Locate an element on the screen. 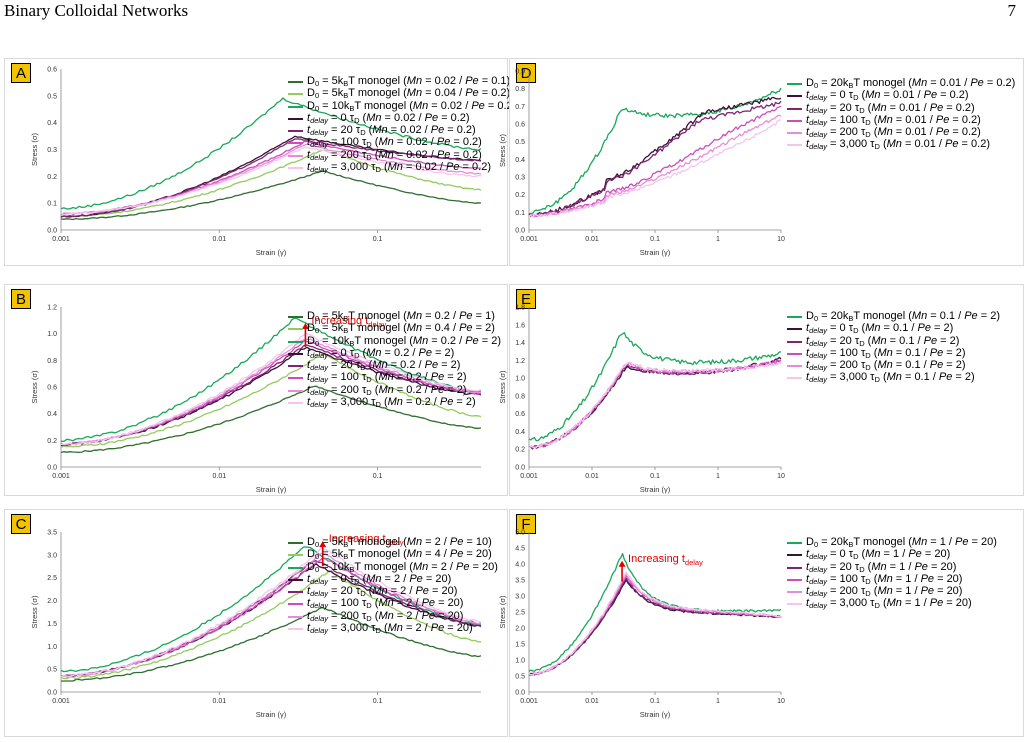 Image resolution: width=1028 pixels, height=743 pixels. legend-label: tdelay = 100 τD (Mn = 1 / Pe = 20) is located at coordinates (884, 579).